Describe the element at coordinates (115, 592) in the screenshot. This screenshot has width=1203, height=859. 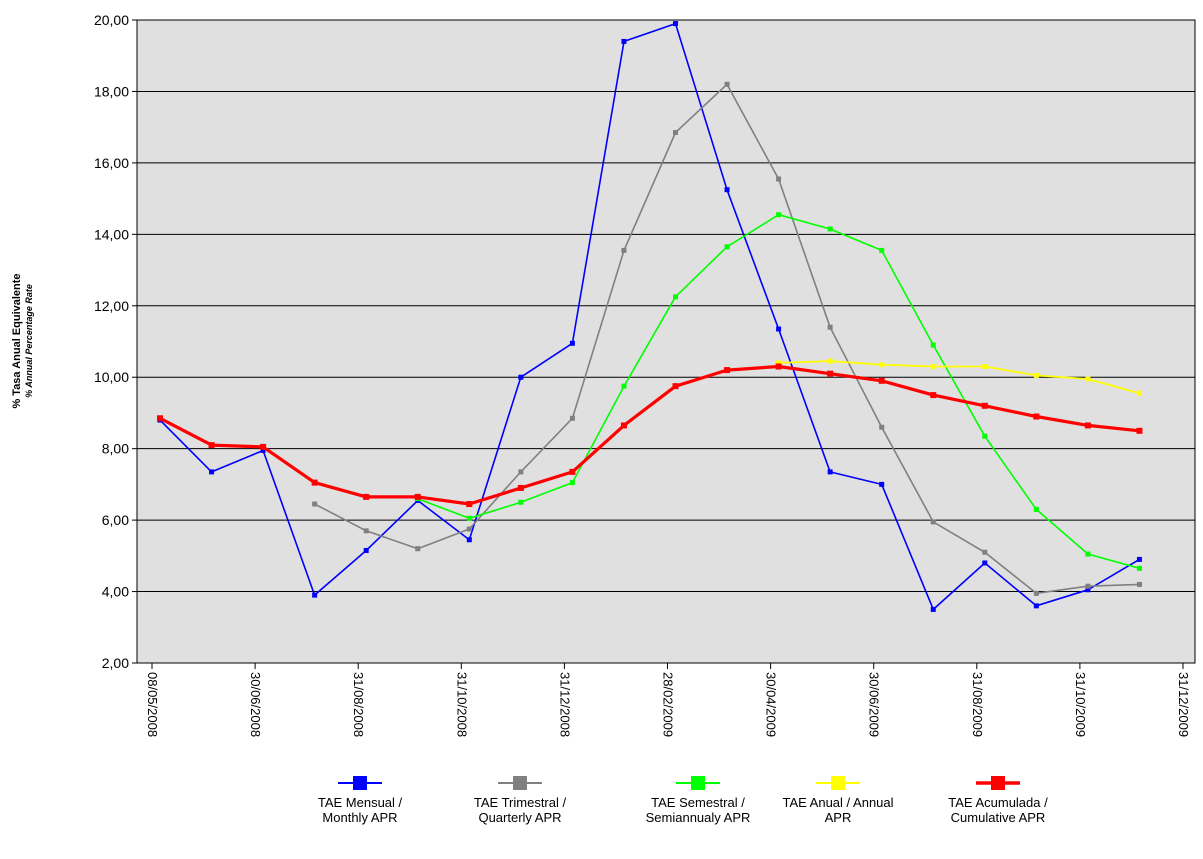
I see `y-tick-label: 4,00` at that location.